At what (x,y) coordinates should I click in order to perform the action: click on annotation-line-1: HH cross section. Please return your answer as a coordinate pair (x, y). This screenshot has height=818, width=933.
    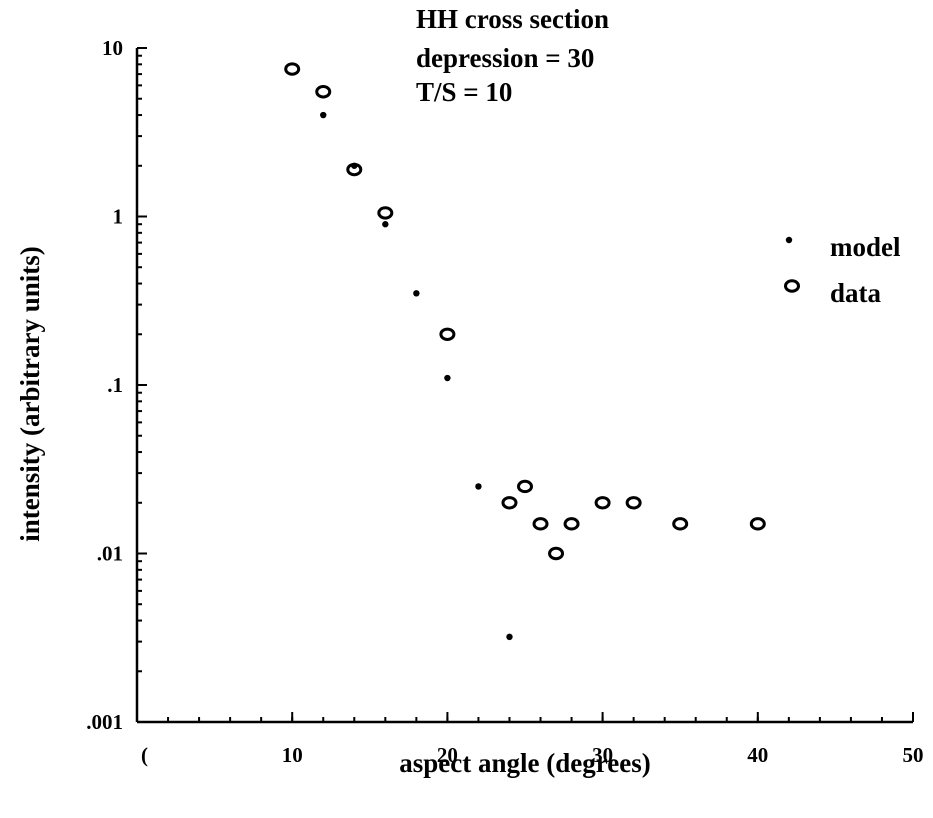
    Looking at the image, I should click on (512, 19).